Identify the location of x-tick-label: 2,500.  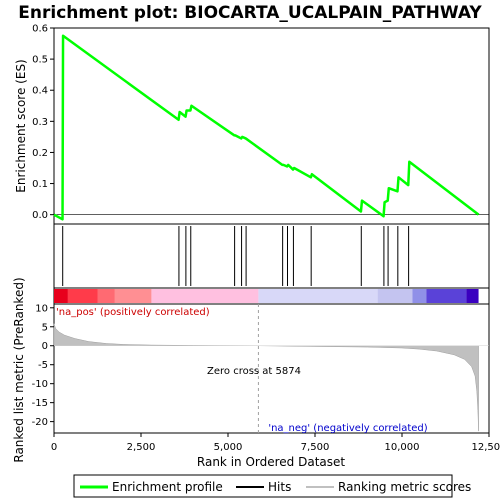
(141, 447).